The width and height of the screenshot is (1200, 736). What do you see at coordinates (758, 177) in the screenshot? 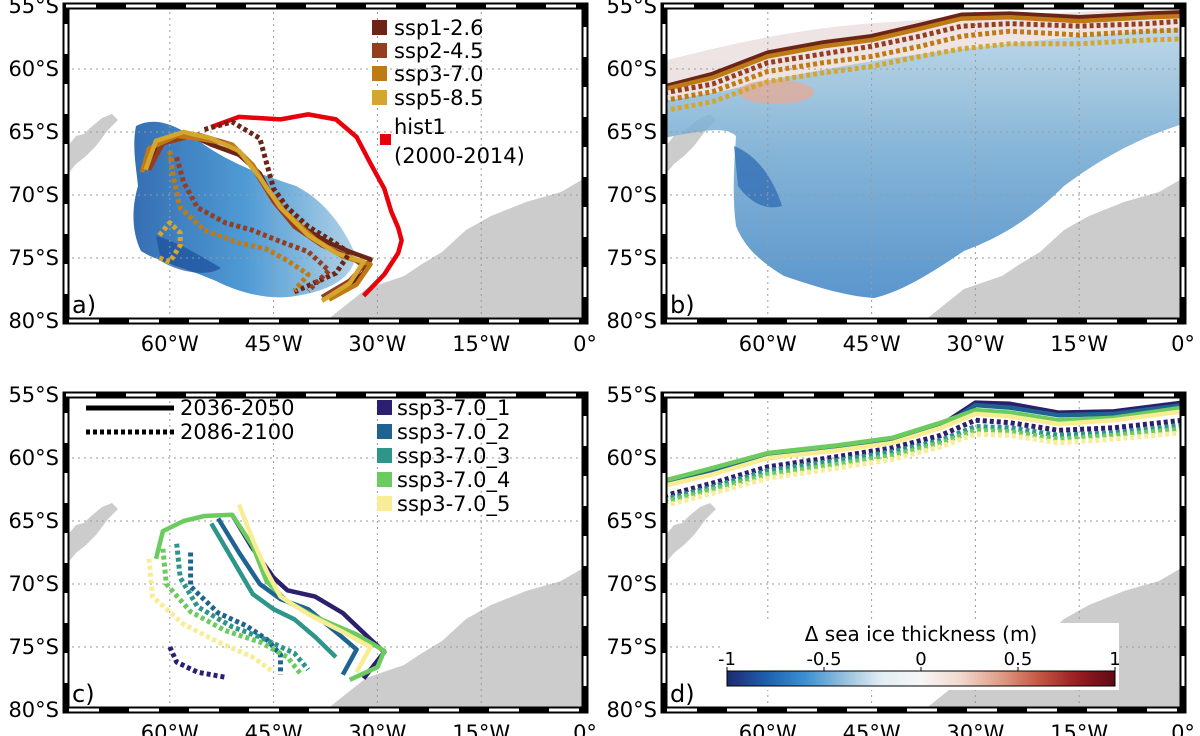
I see `thickness-negative-patch` at bounding box center [758, 177].